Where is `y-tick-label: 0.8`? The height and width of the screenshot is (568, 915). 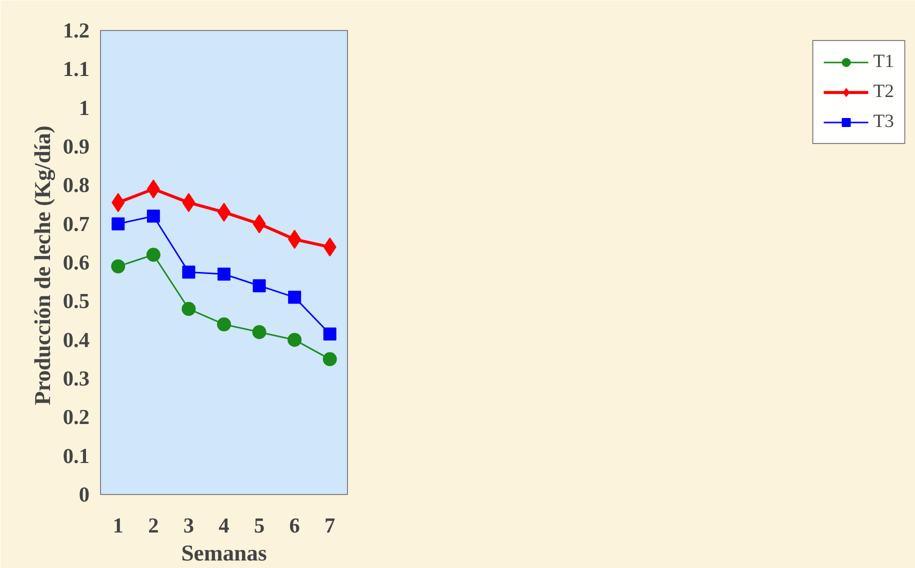 y-tick-label: 0.8 is located at coordinates (76, 185).